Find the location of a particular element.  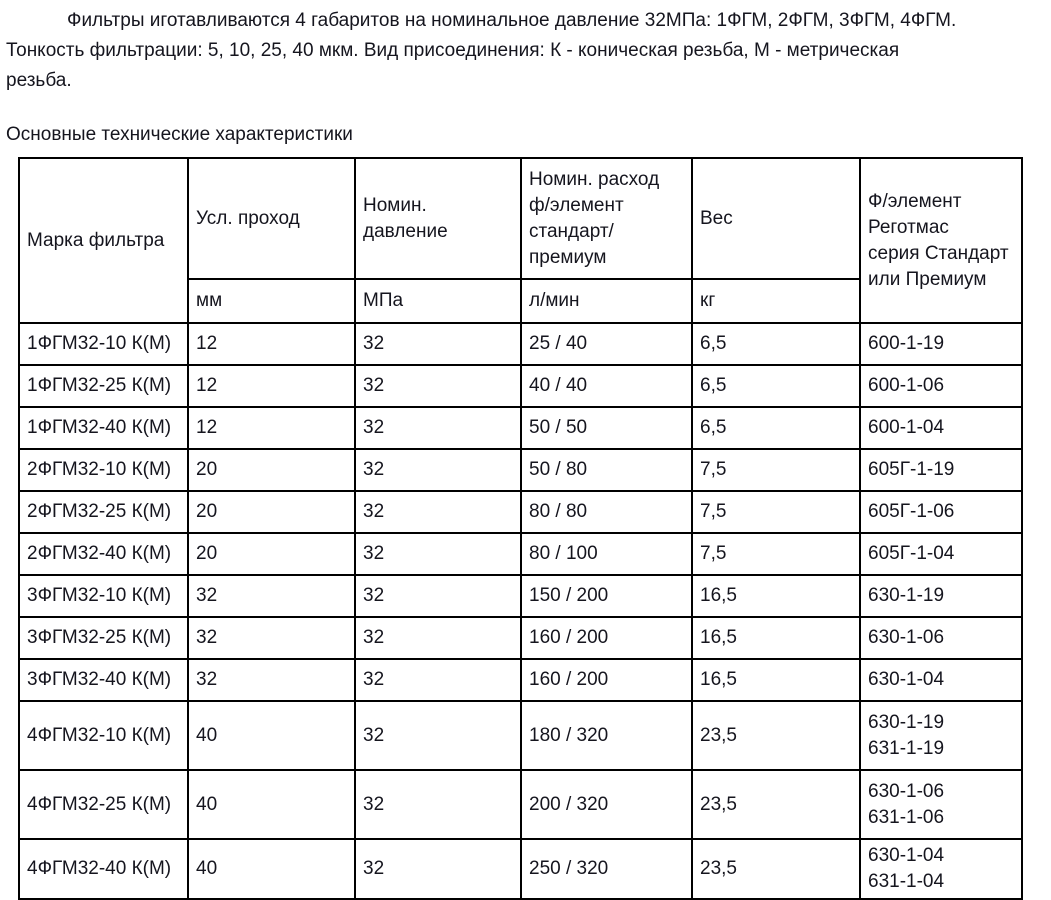

cell-element: 605Г-1-06 is located at coordinates (941, 512).